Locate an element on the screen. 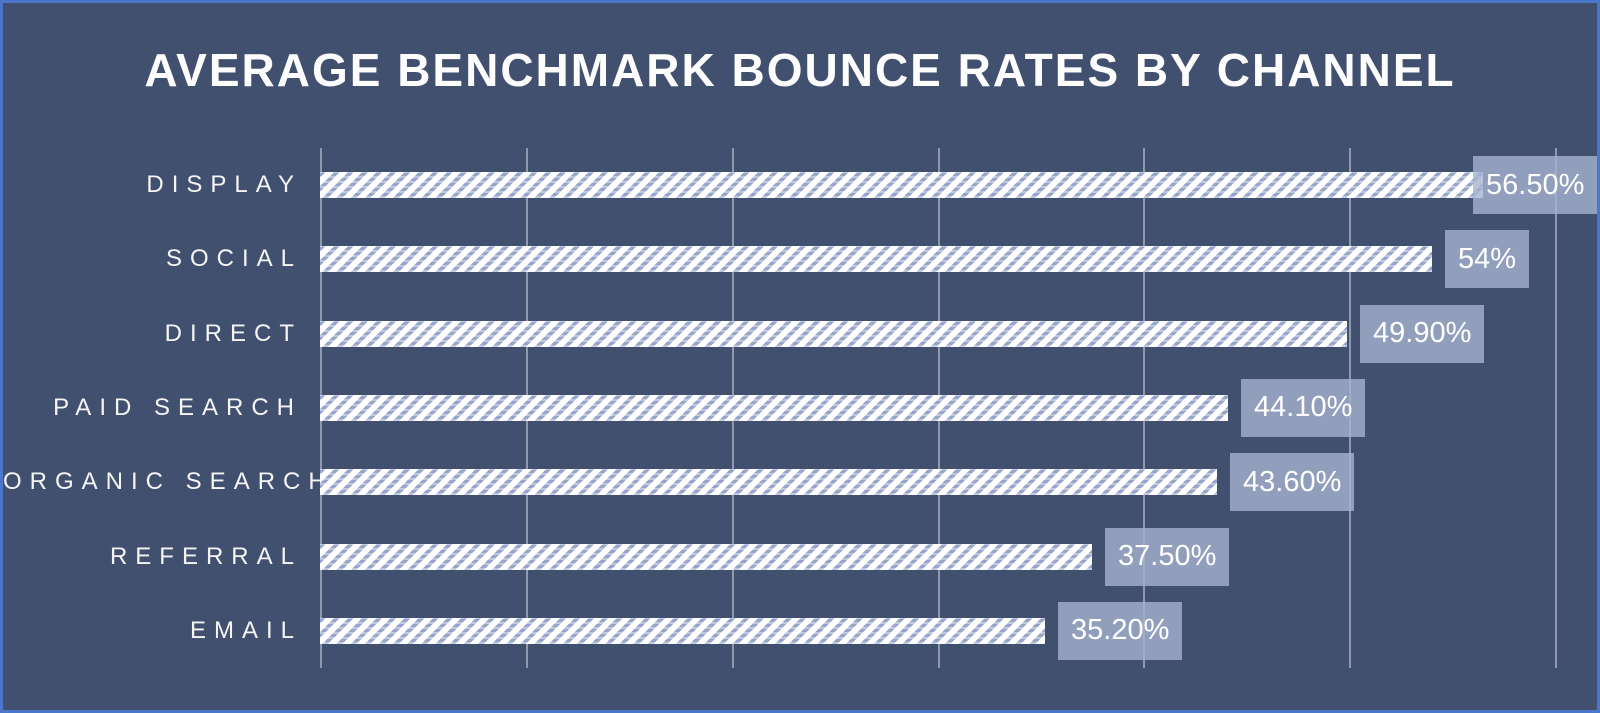 This screenshot has width=1600, height=713. category-label: ORGANIC SEARCH is located at coordinates (168, 482).